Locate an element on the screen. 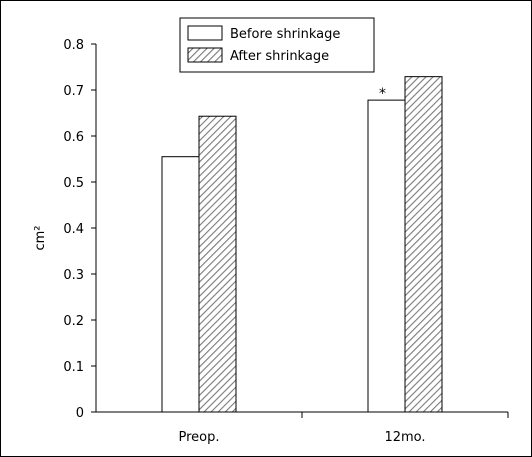 The height and width of the screenshot is (457, 532). legend: Before shrinkage After shrinkage is located at coordinates (277, 45).